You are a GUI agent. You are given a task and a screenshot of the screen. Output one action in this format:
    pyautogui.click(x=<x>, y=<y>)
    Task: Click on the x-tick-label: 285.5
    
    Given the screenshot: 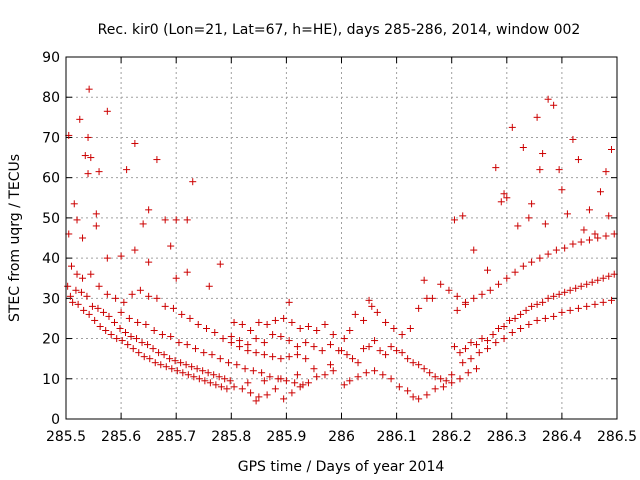 What is the action you would take?
    pyautogui.click(x=66, y=437)
    